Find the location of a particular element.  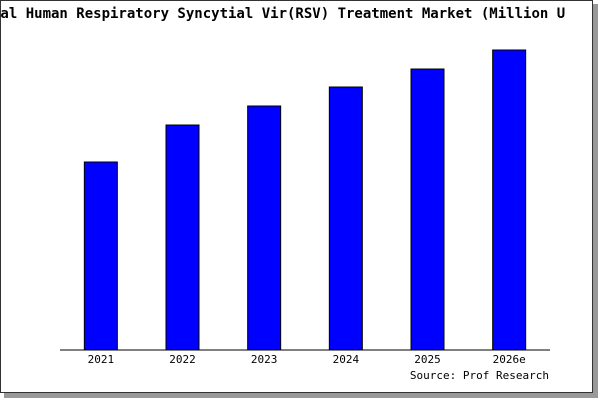

x-tick-label: 2024 is located at coordinates (346, 359).